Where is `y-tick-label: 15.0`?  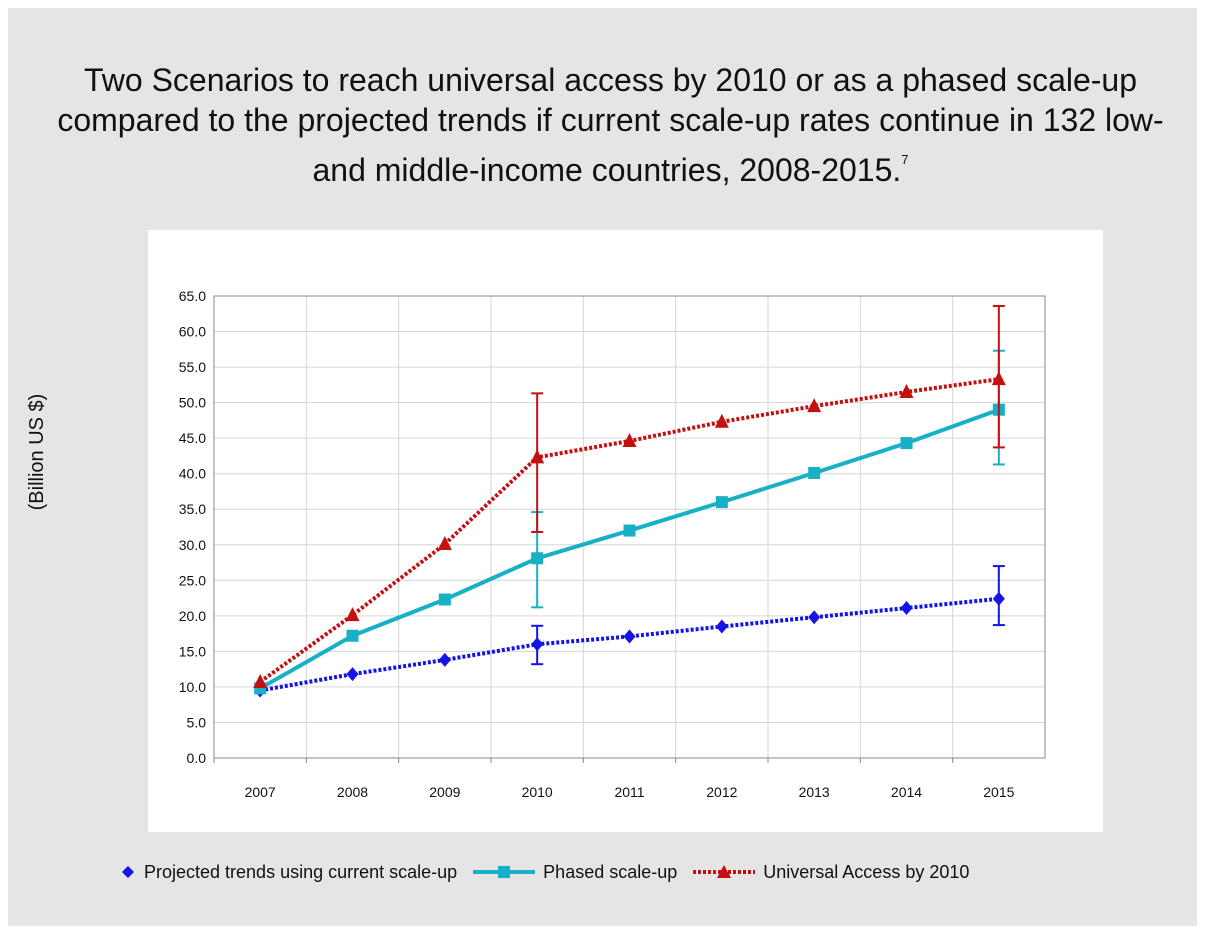
y-tick-label: 15.0 is located at coordinates (192, 651).